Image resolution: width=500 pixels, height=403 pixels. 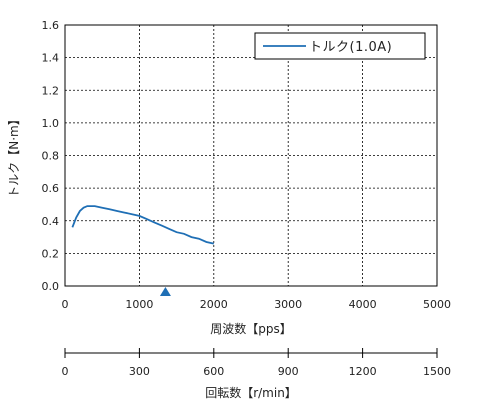 I want to click on y-tick-label: 0.2, so click(x=51, y=253).